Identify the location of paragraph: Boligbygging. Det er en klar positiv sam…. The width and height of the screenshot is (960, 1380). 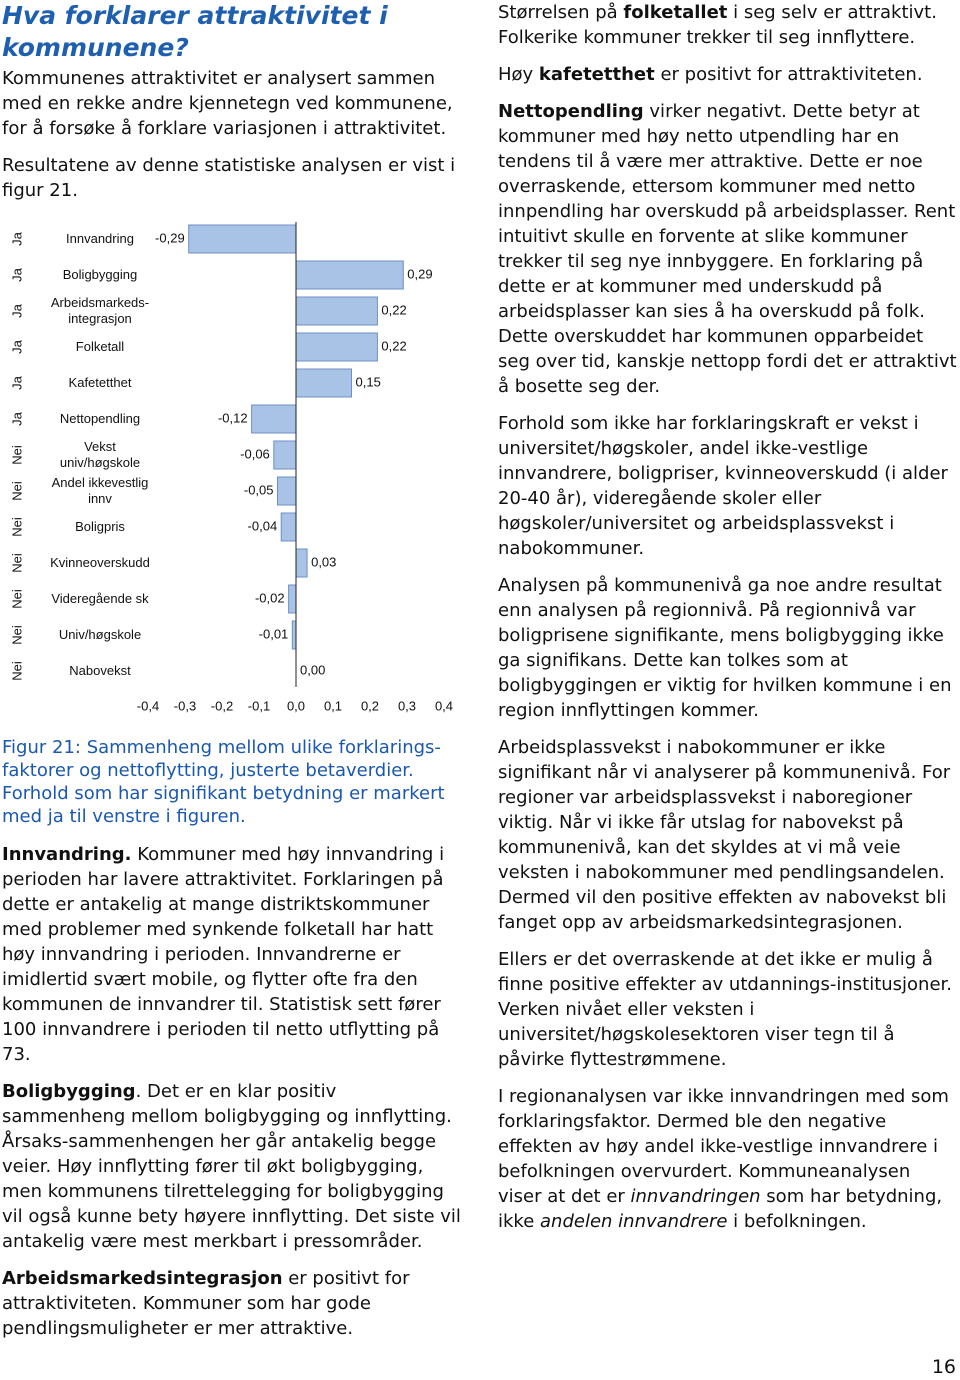
(233, 1166).